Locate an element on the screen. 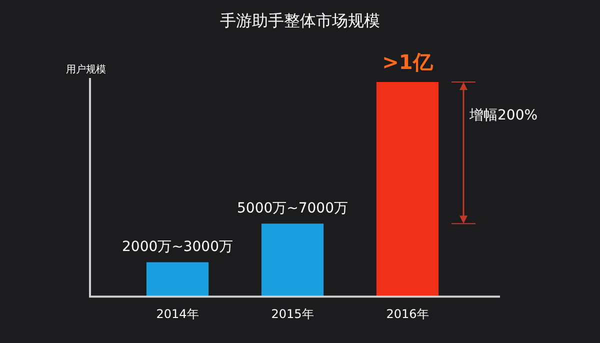  x-tick-label: 2016年 is located at coordinates (407, 313).